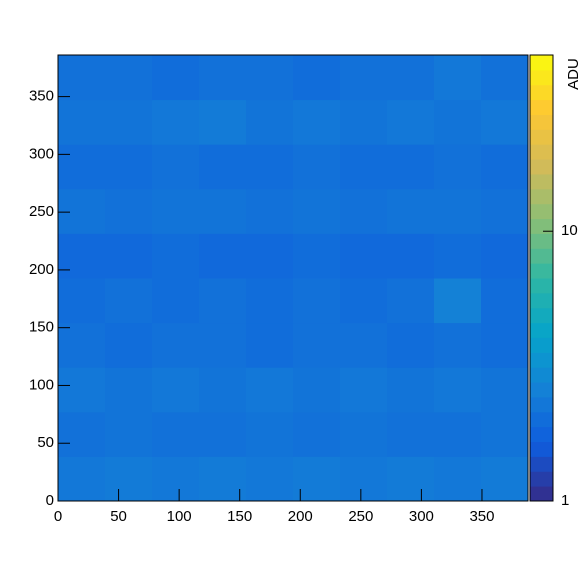 This screenshot has width=586, height=563. I want to click on y-tick-label: 300, so click(41, 153).